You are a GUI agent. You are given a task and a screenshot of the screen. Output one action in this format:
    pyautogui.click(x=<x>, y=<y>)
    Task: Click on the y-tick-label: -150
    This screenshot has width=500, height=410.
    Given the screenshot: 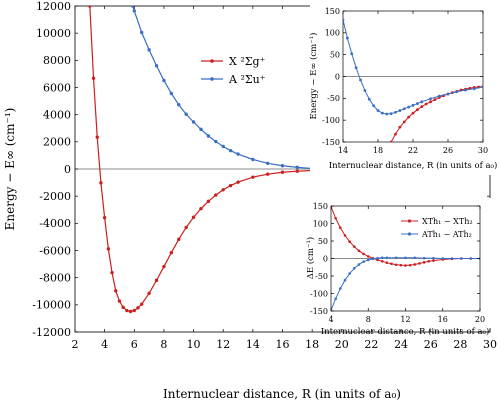 What is the action you would take?
    pyautogui.click(x=331, y=142)
    